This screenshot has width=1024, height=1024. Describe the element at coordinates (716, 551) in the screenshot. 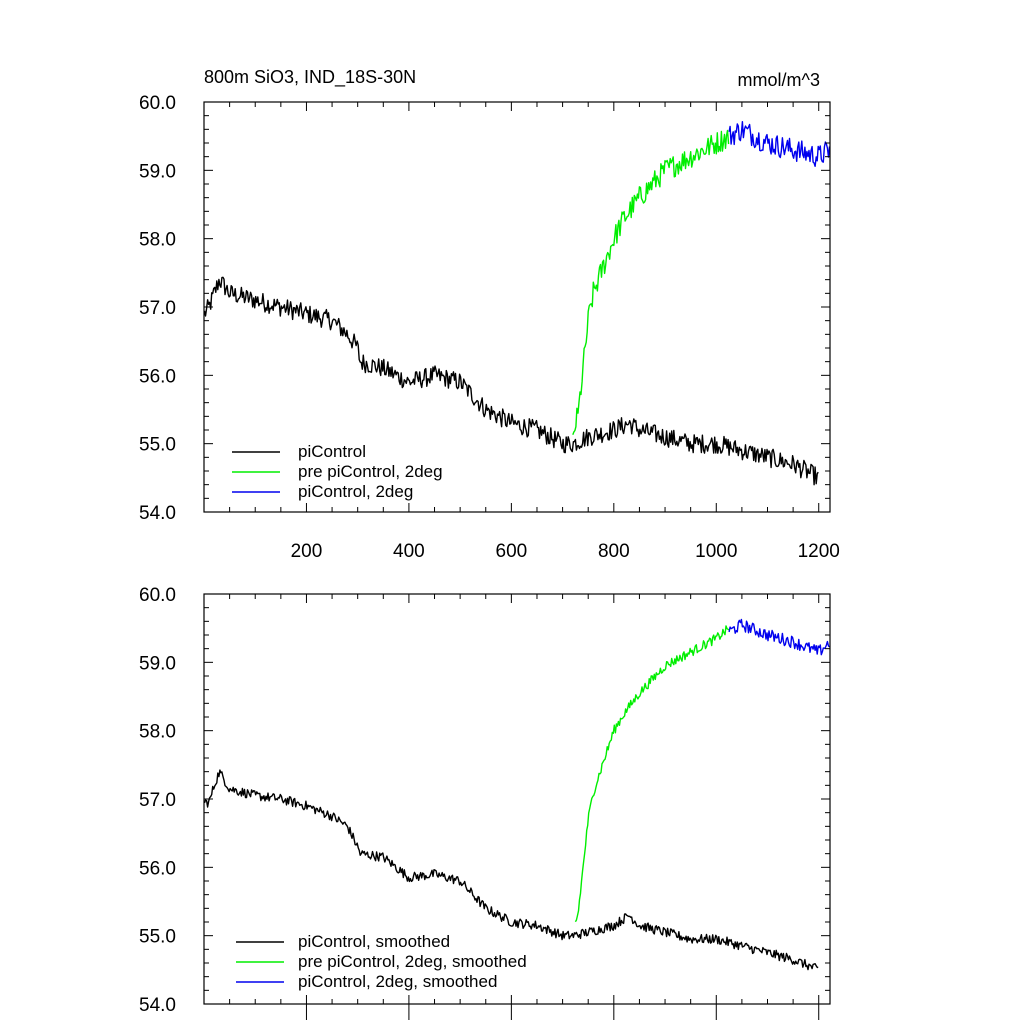

I see `x-tick-label: 1000` at that location.